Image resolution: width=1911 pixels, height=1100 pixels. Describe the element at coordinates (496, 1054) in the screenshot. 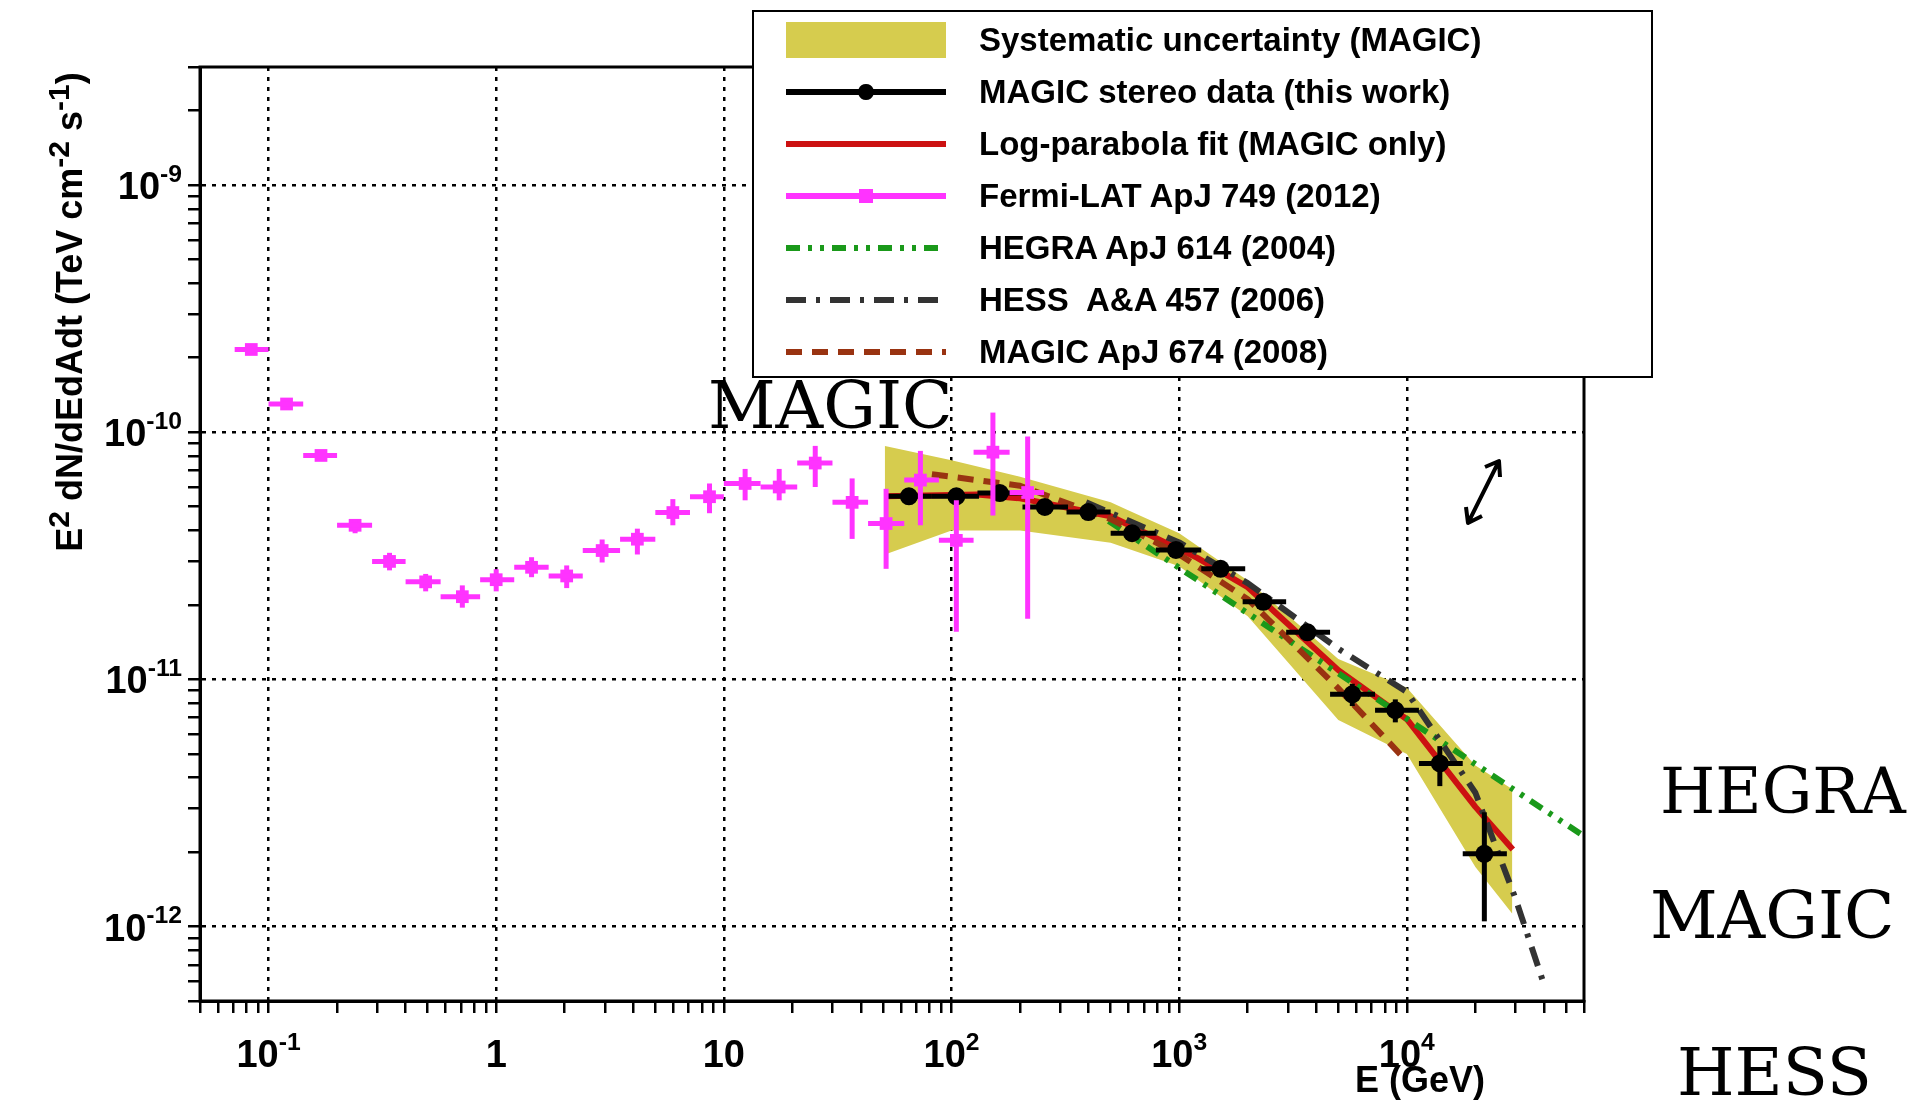

I see `x-tick-label: 1` at that location.